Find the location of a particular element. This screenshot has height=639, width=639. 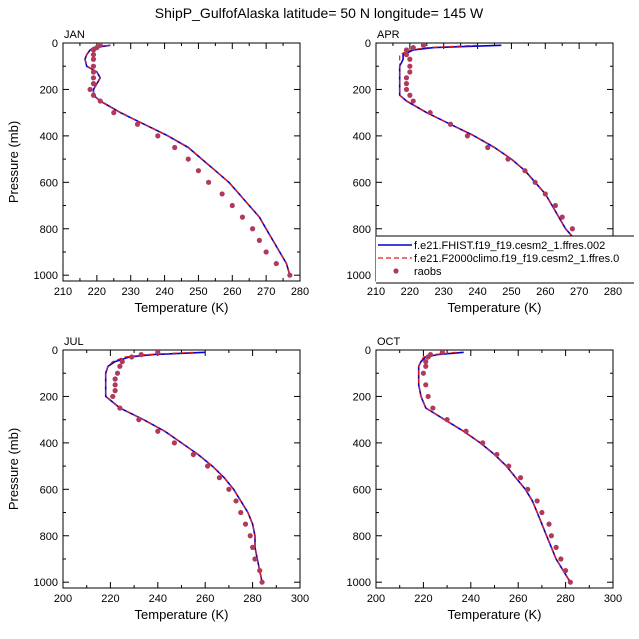

plot-frame is located at coordinates (181, 162).